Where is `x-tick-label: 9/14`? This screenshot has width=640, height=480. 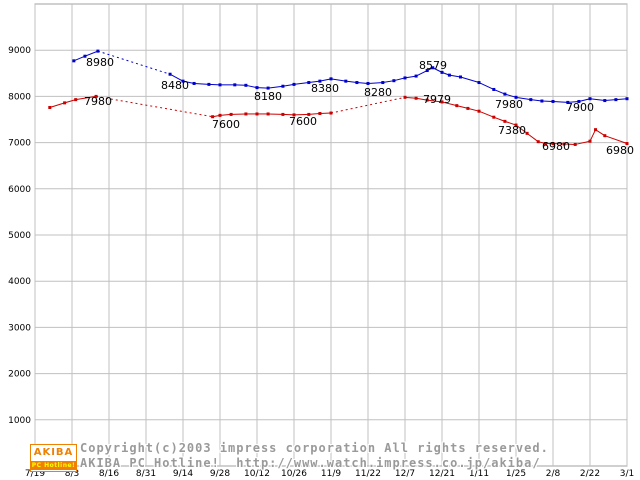 x-tick-label: 9/14 is located at coordinates (183, 474).